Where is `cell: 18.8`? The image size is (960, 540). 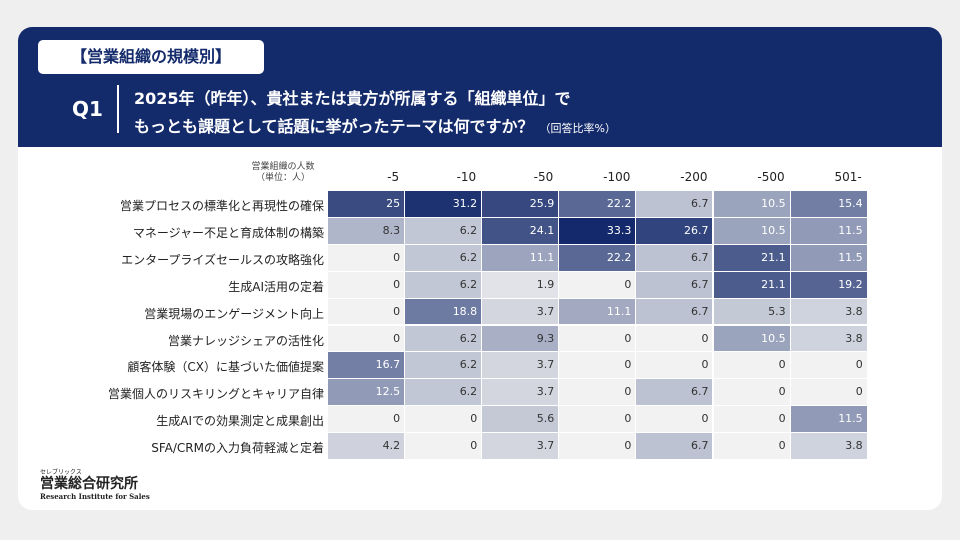 cell: 18.8 is located at coordinates (443, 311).